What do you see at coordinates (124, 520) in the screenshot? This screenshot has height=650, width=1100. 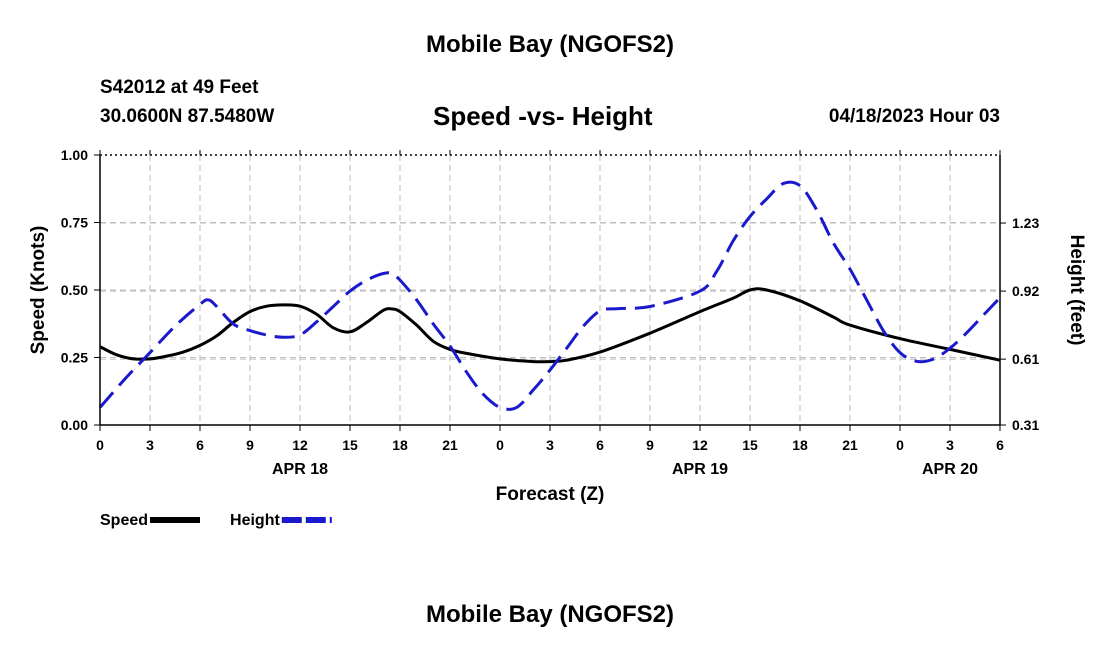 I see `legend-label: Speed` at bounding box center [124, 520].